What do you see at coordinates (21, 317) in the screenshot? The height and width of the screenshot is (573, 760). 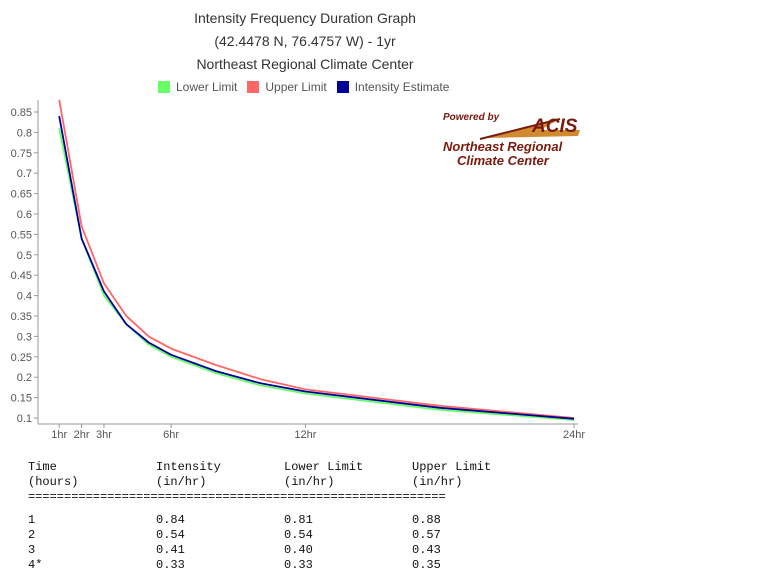 I see `y-tick-label: 0.35` at bounding box center [21, 317].